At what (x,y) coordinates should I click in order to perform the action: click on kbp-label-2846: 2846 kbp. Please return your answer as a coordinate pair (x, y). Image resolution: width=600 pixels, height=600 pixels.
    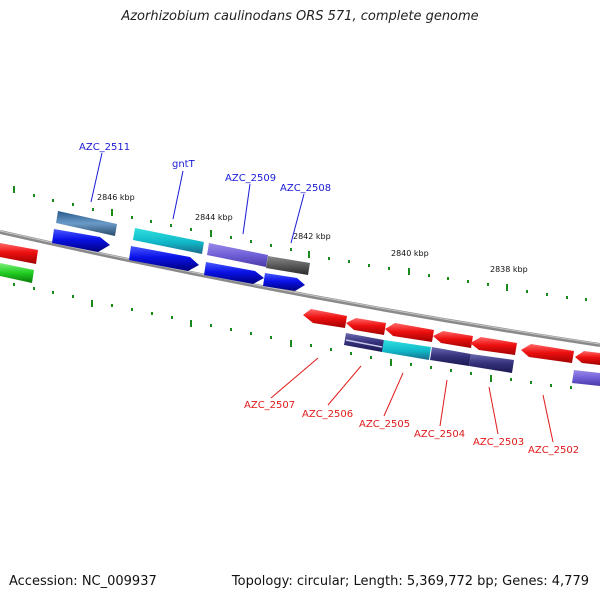
    Looking at the image, I should click on (116, 197).